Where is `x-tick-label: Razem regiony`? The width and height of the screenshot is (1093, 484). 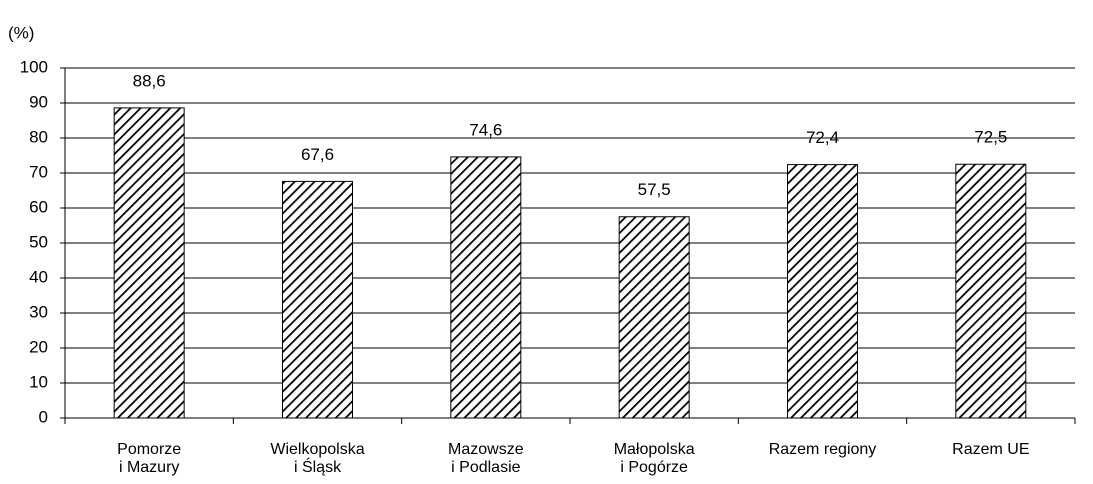
x-tick-label: Razem regiony is located at coordinates (823, 449).